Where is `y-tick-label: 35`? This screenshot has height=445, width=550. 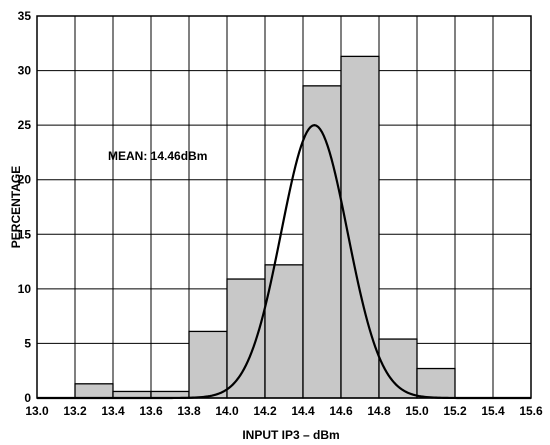 y-tick-label: 35 is located at coordinates (25, 16).